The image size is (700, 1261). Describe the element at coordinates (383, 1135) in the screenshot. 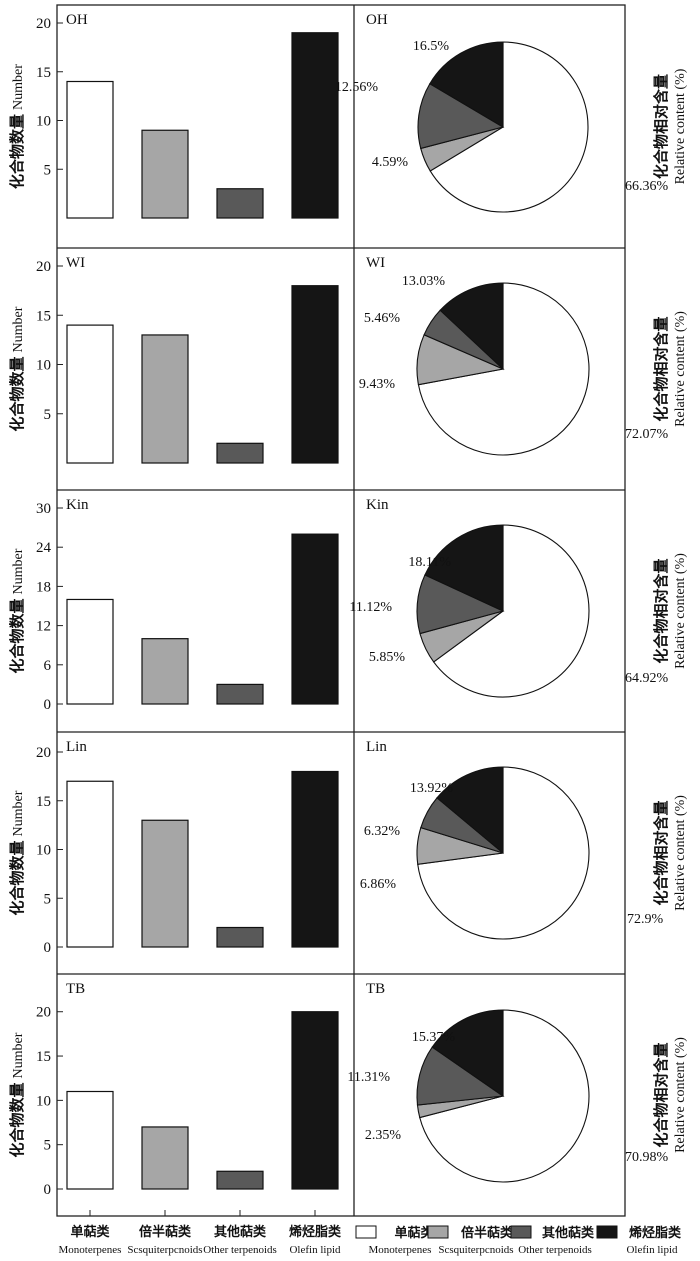

I see `pie-label: 2.35%` at that location.